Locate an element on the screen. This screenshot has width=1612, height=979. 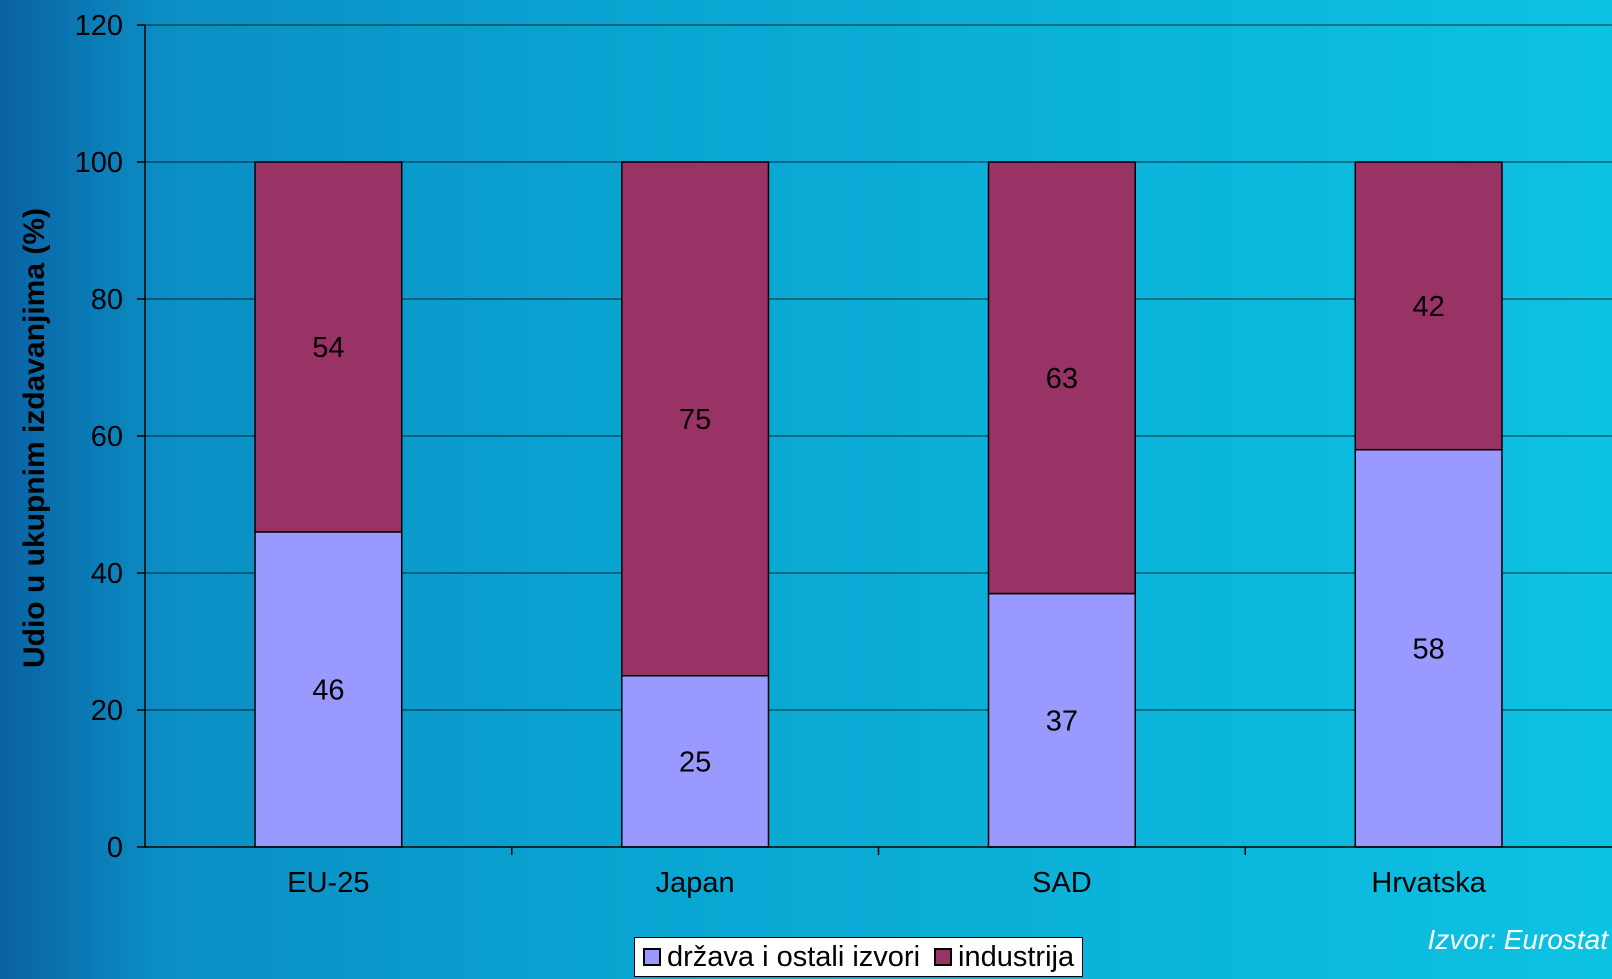
x-tick-label-Japan: Japan is located at coordinates (695, 883).